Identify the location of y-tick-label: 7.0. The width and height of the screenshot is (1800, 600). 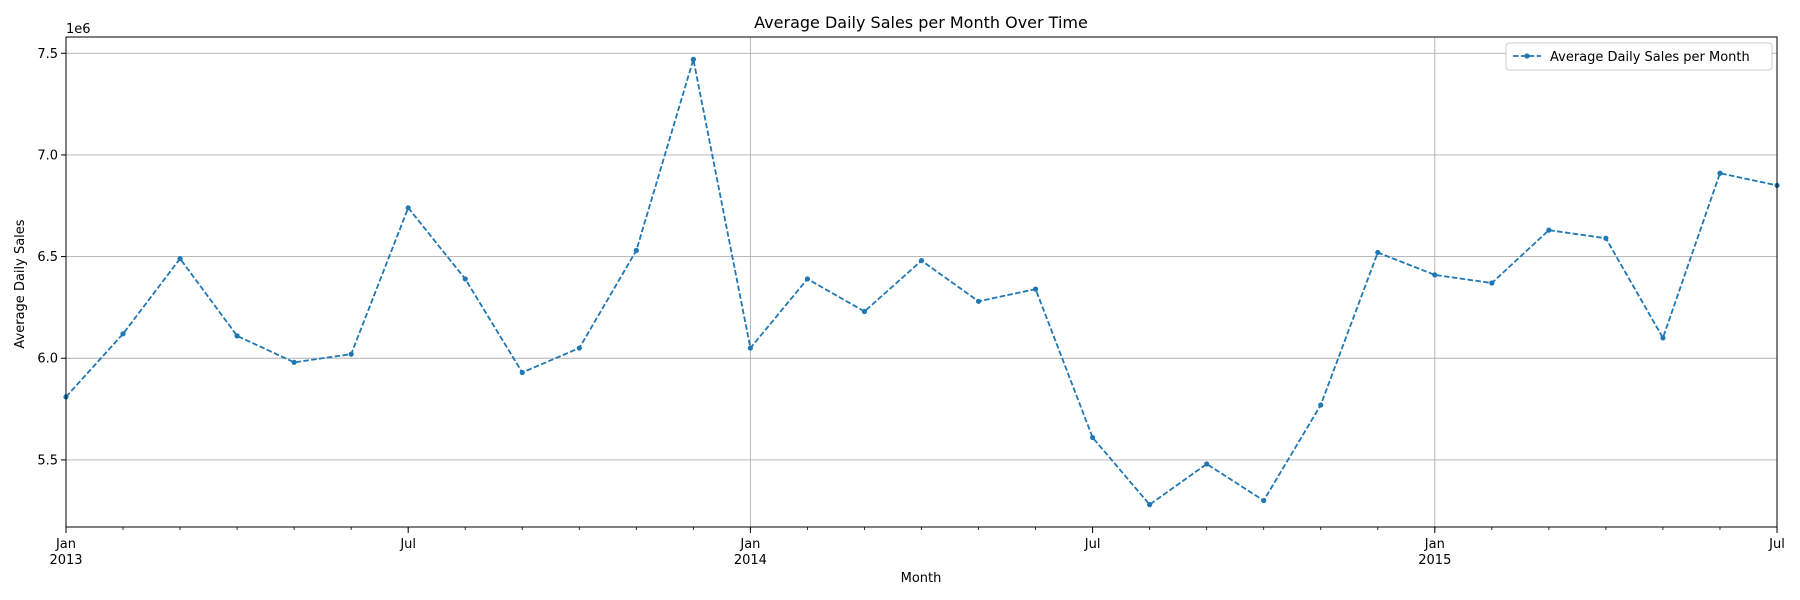
(47, 155).